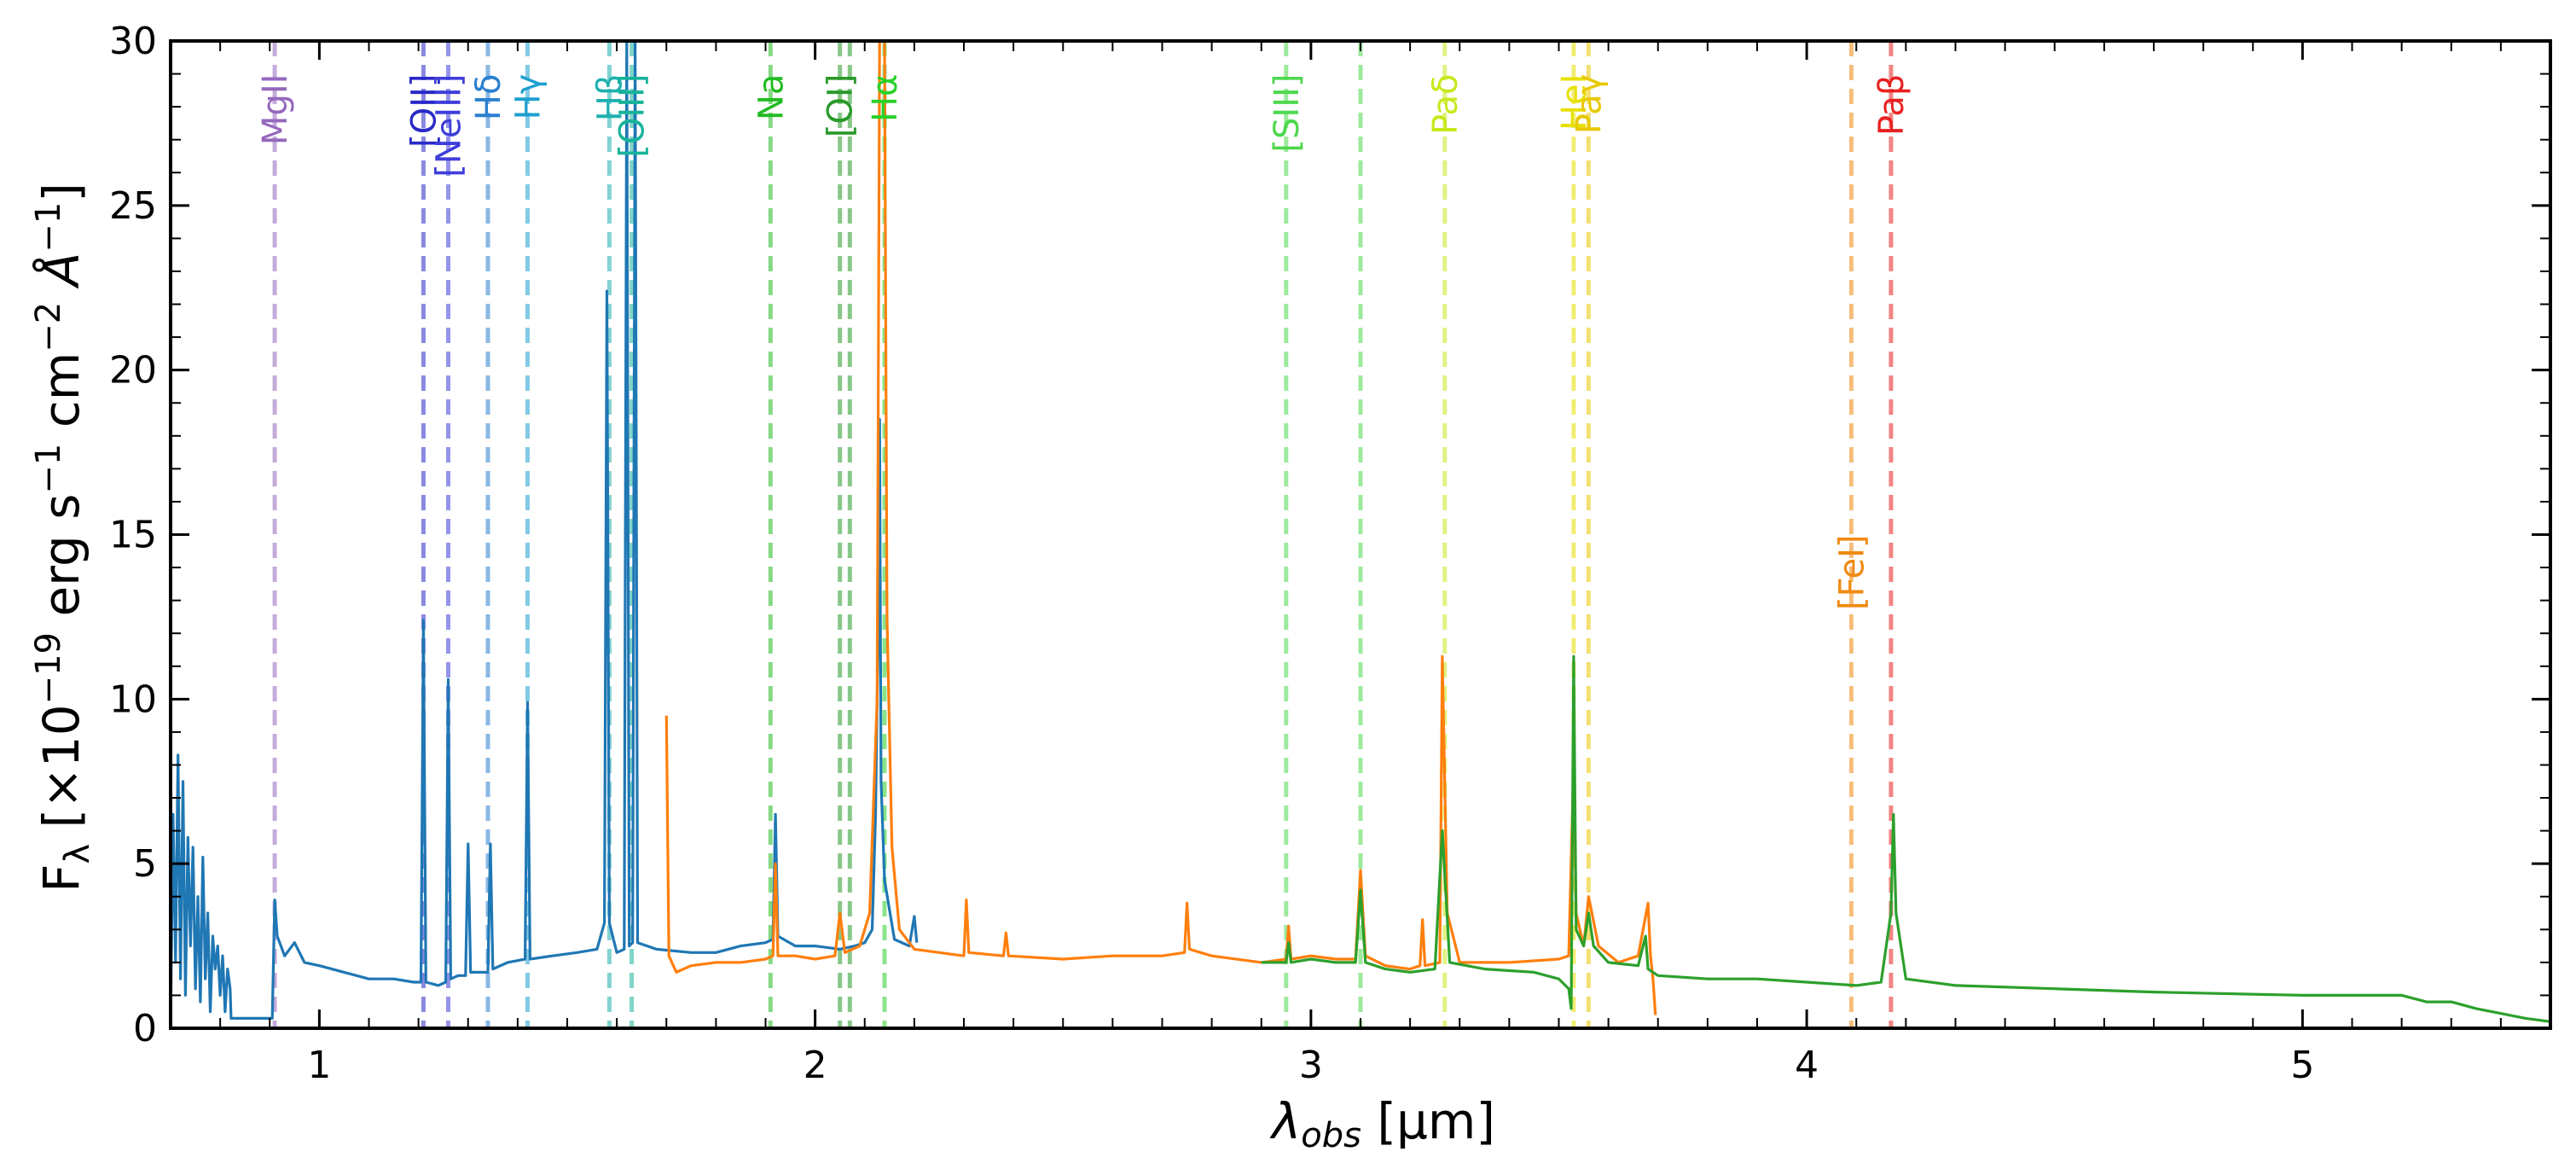 The height and width of the screenshot is (1175, 2576). Describe the element at coordinates (885, 98) in the screenshot. I see `emission-label-10: Hα` at that location.